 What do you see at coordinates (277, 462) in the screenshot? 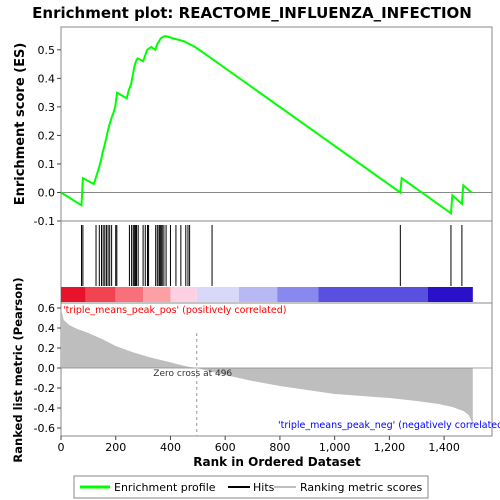
I see `x-axis-label: Rank in Ordered Dataset` at bounding box center [277, 462].